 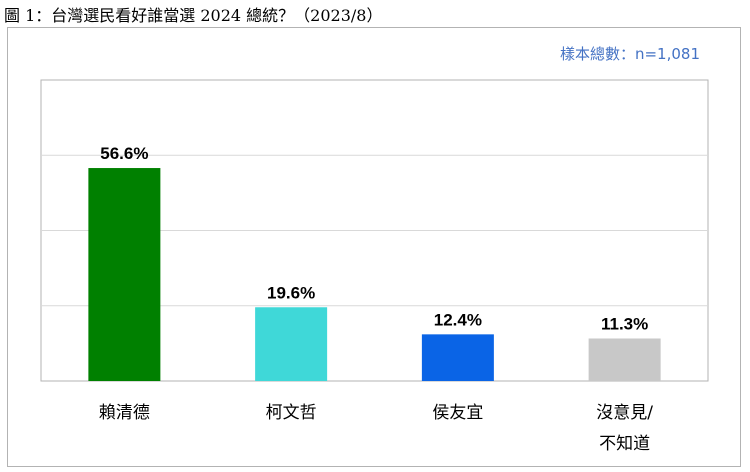 I want to click on category-labels: 賴清德 柯文哲 侯友宜 沒意見/不知道, so click(x=376, y=428).